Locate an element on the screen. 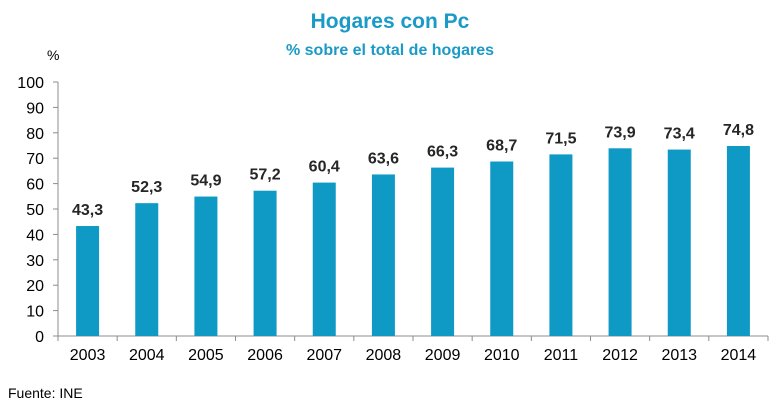  x-tick-label: 2012 is located at coordinates (620, 355).